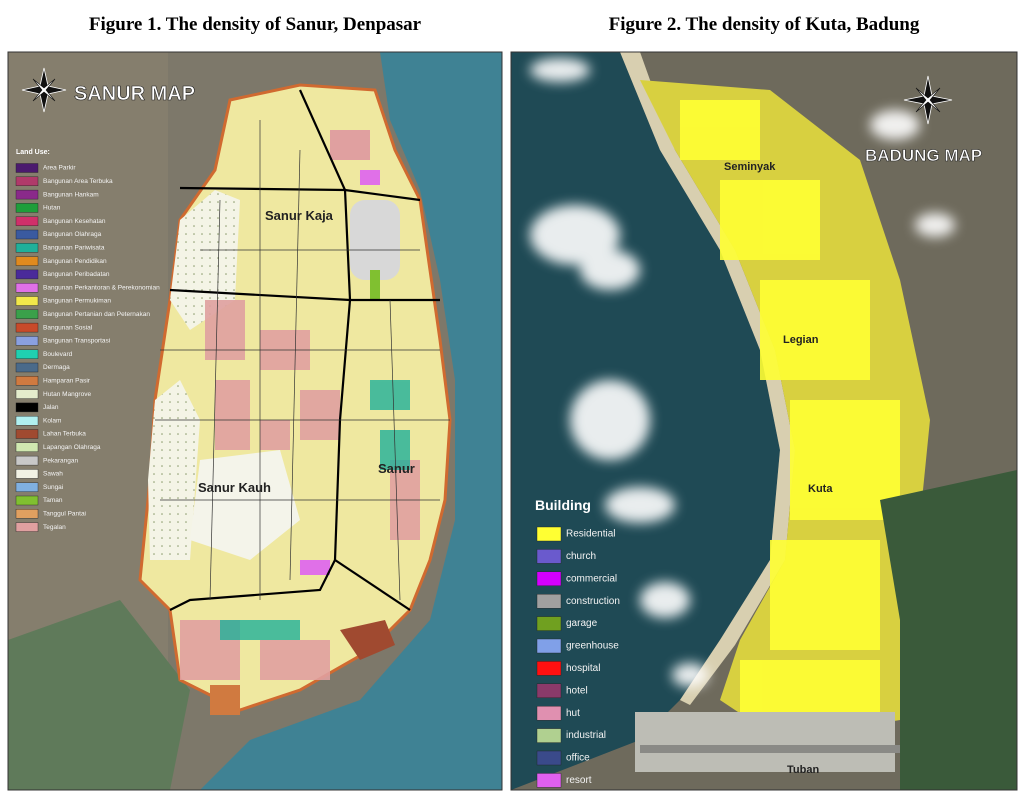  I want to click on legend-label: Bangunan Permukiman, so click(77, 301).